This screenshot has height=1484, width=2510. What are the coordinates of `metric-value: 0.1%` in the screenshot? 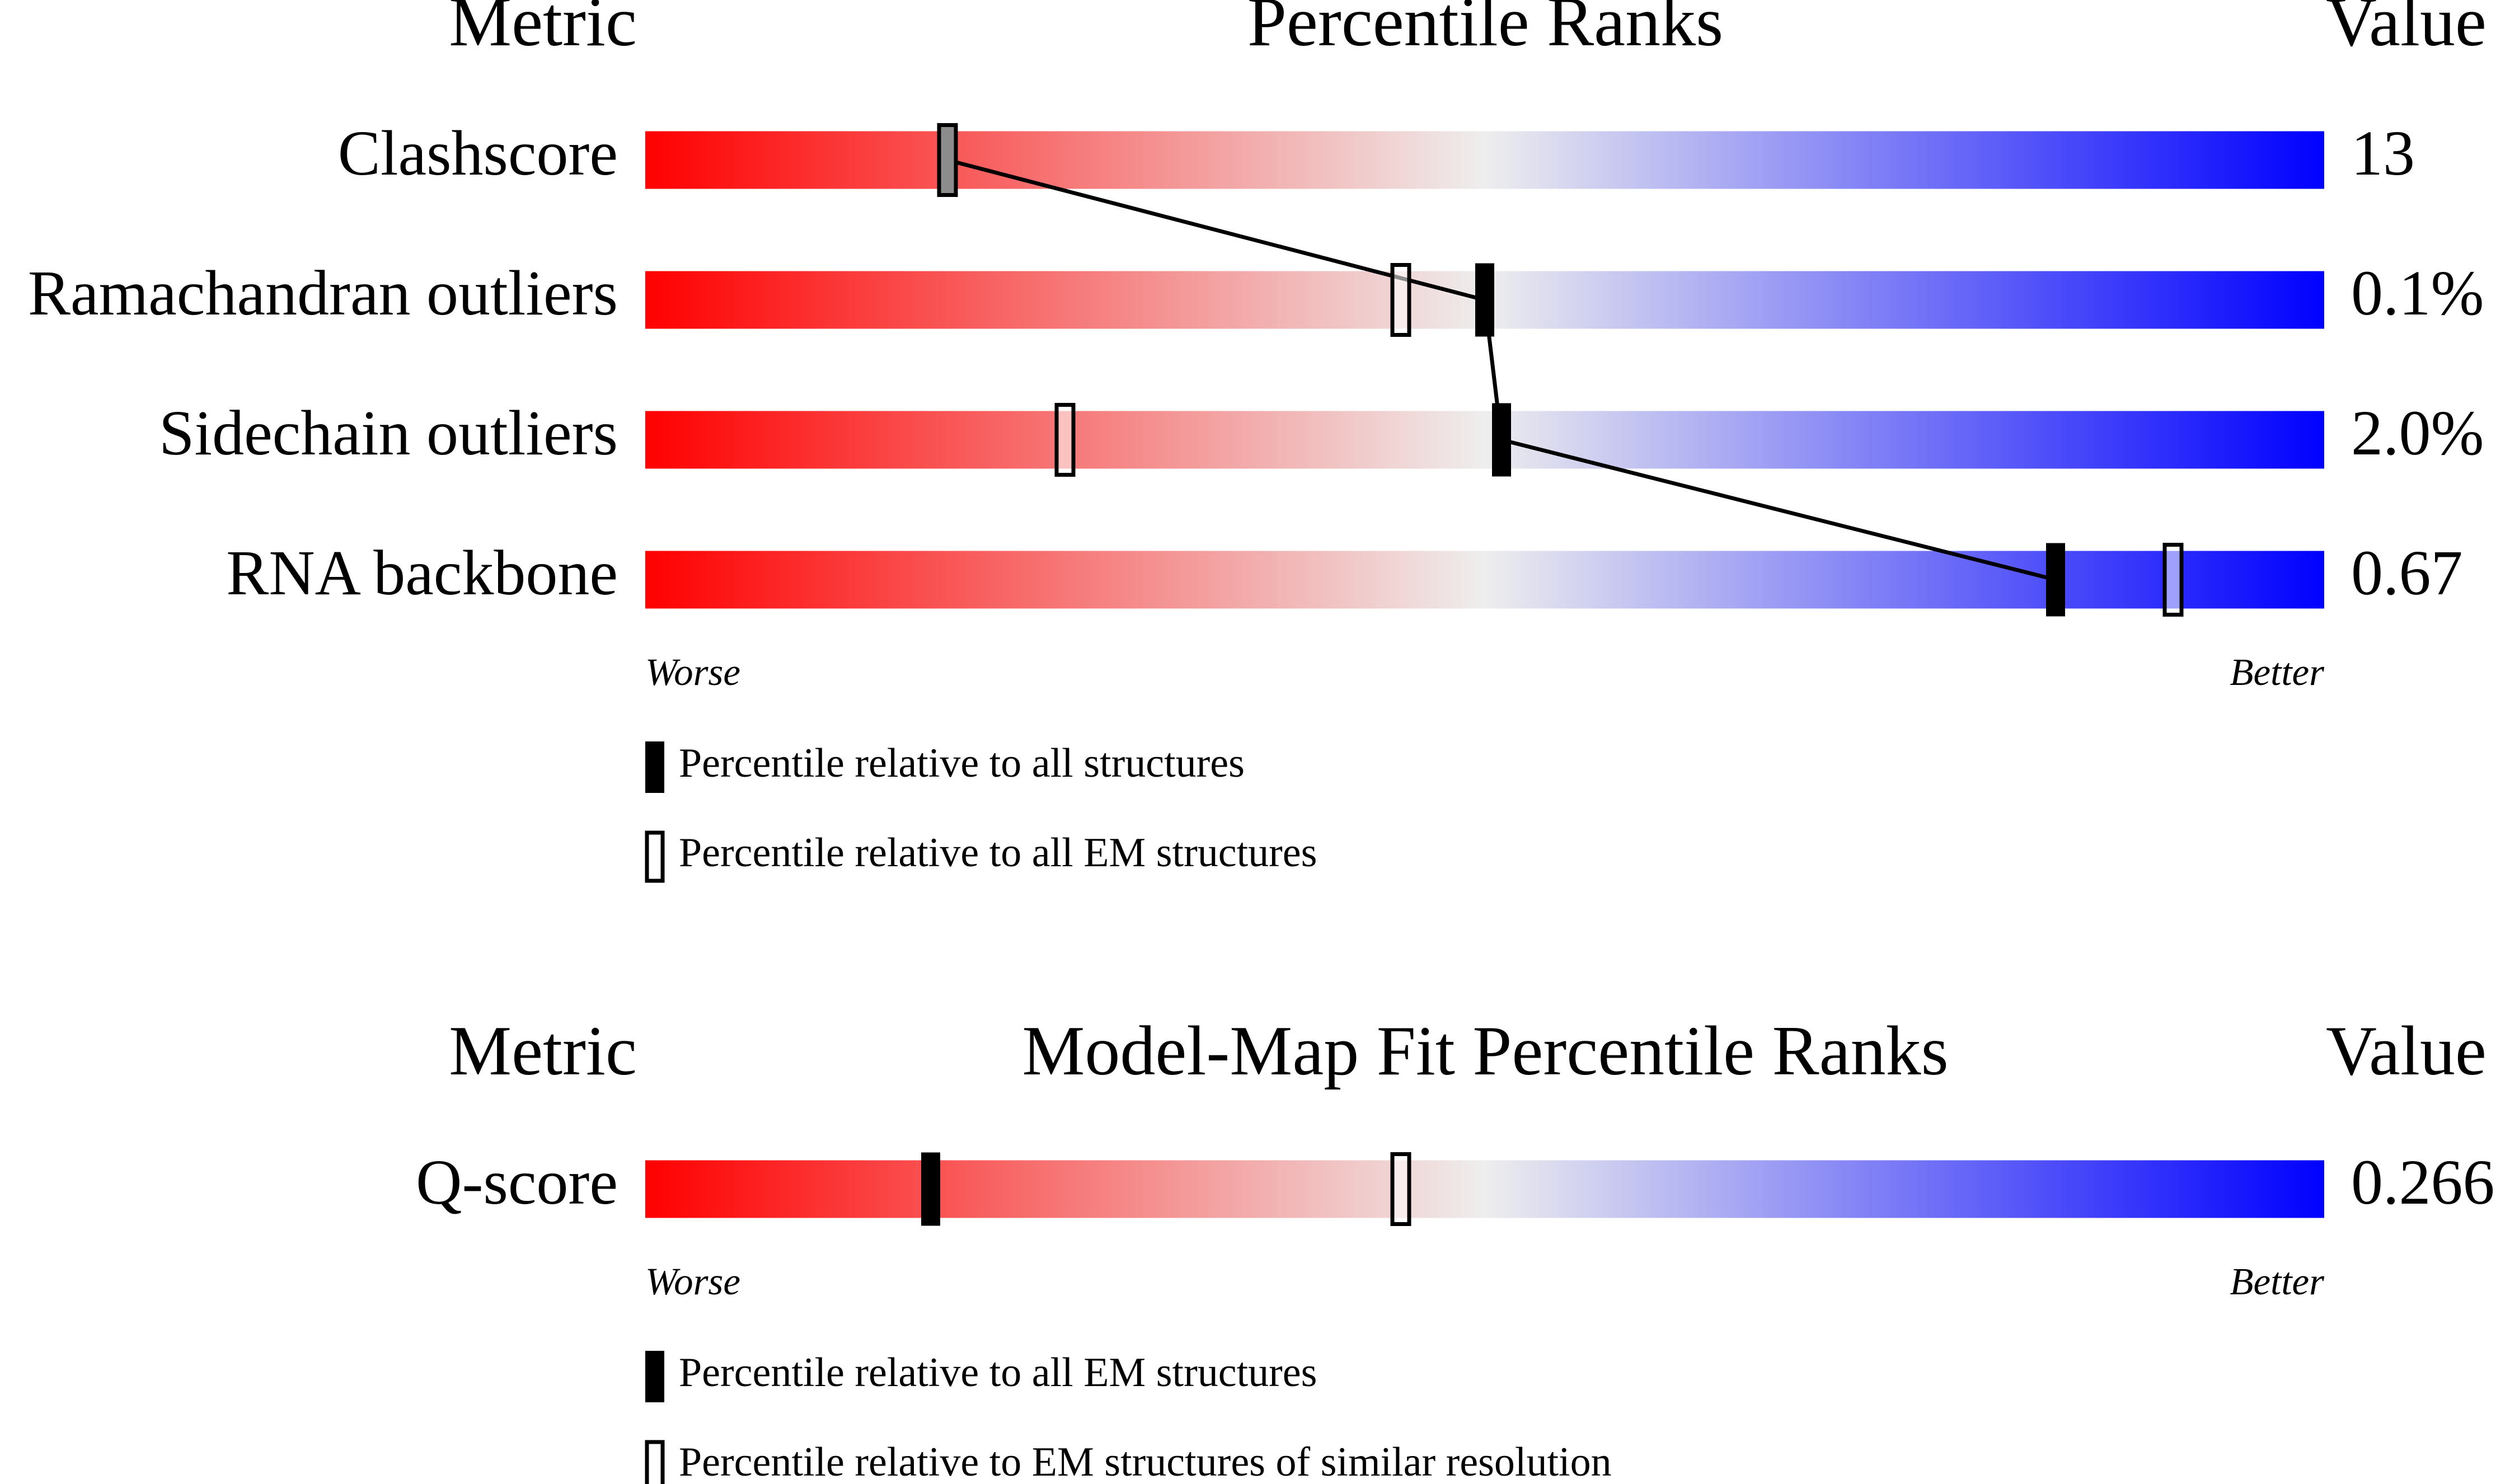 It's located at (2418, 292).